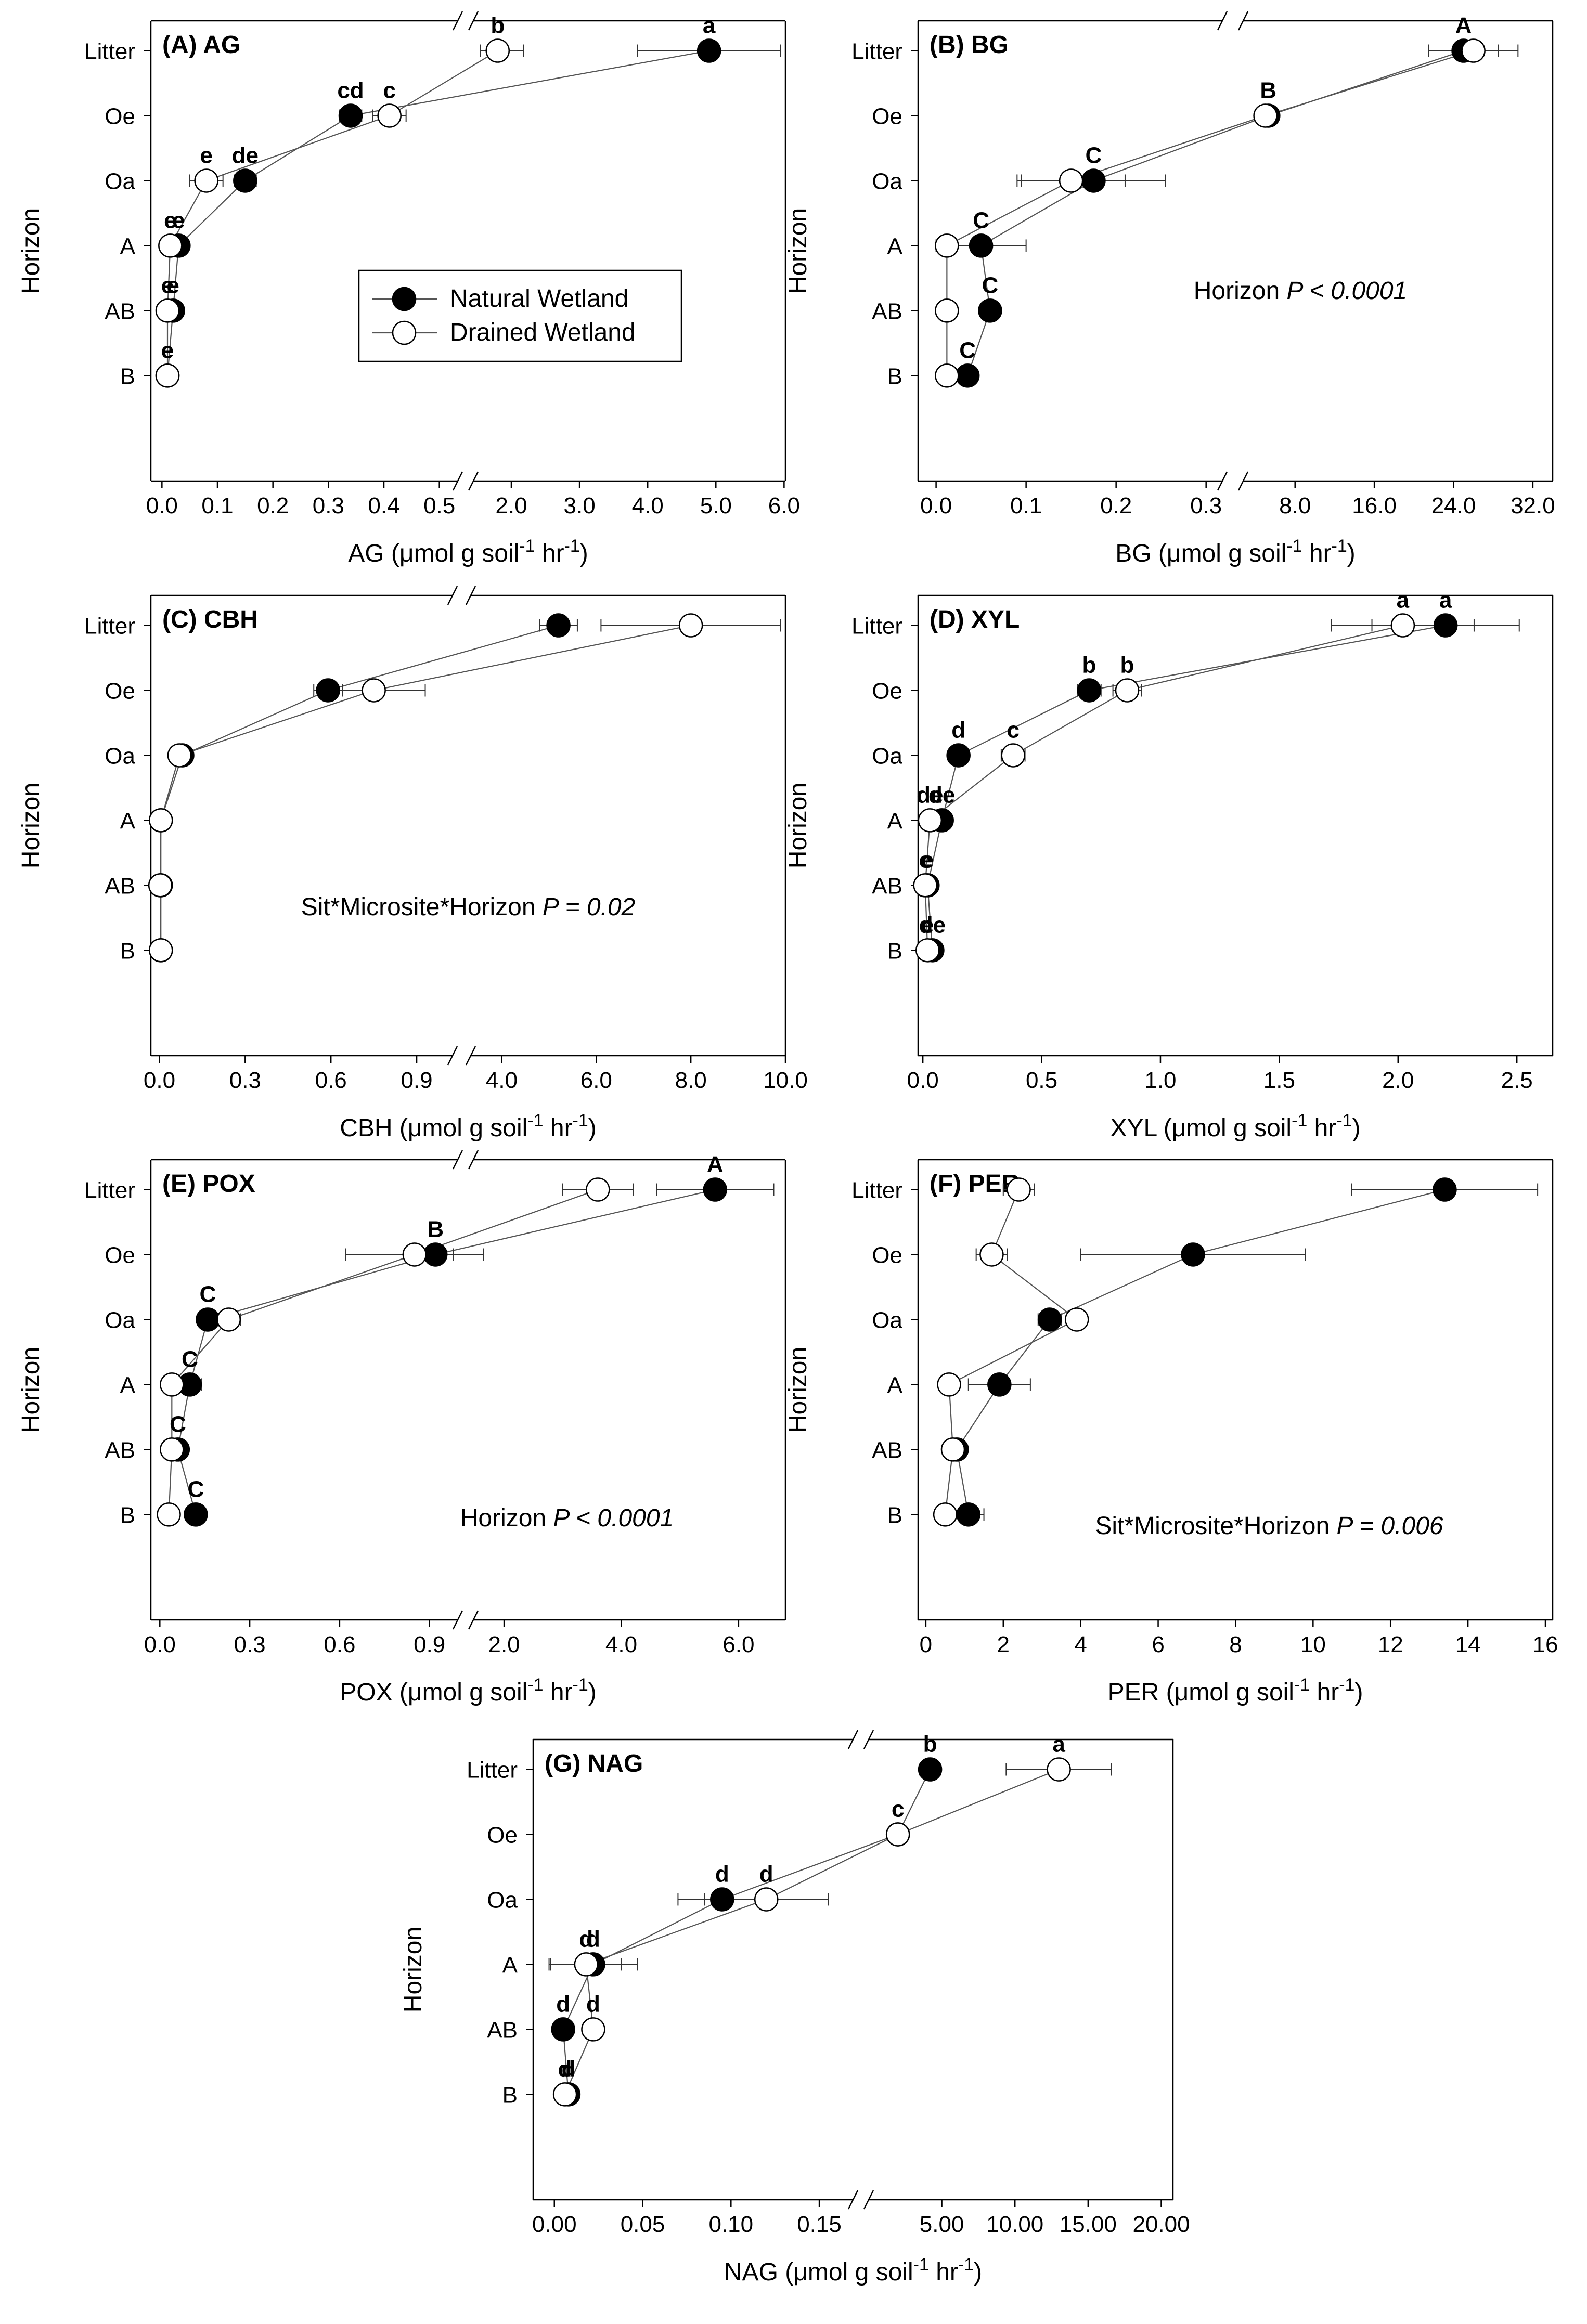 The image size is (1587, 2324). Describe the element at coordinates (1201, 1692) in the screenshot. I see `x-axis-label-part: PER (μmol g soil` at that location.